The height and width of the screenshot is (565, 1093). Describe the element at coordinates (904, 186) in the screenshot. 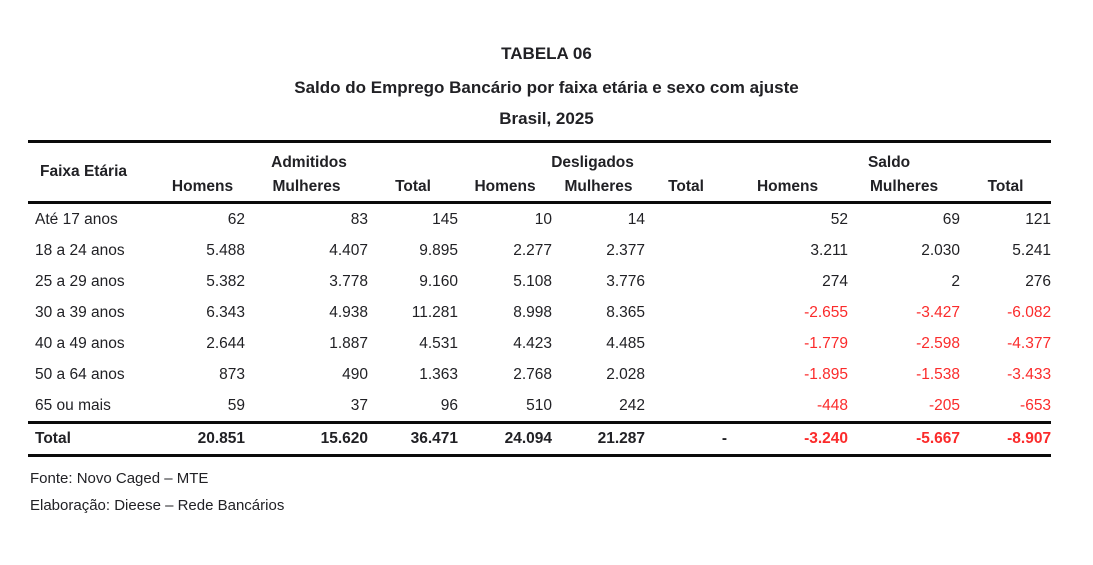

I see `column-header-saldo-mulheres: Mulheres` at that location.